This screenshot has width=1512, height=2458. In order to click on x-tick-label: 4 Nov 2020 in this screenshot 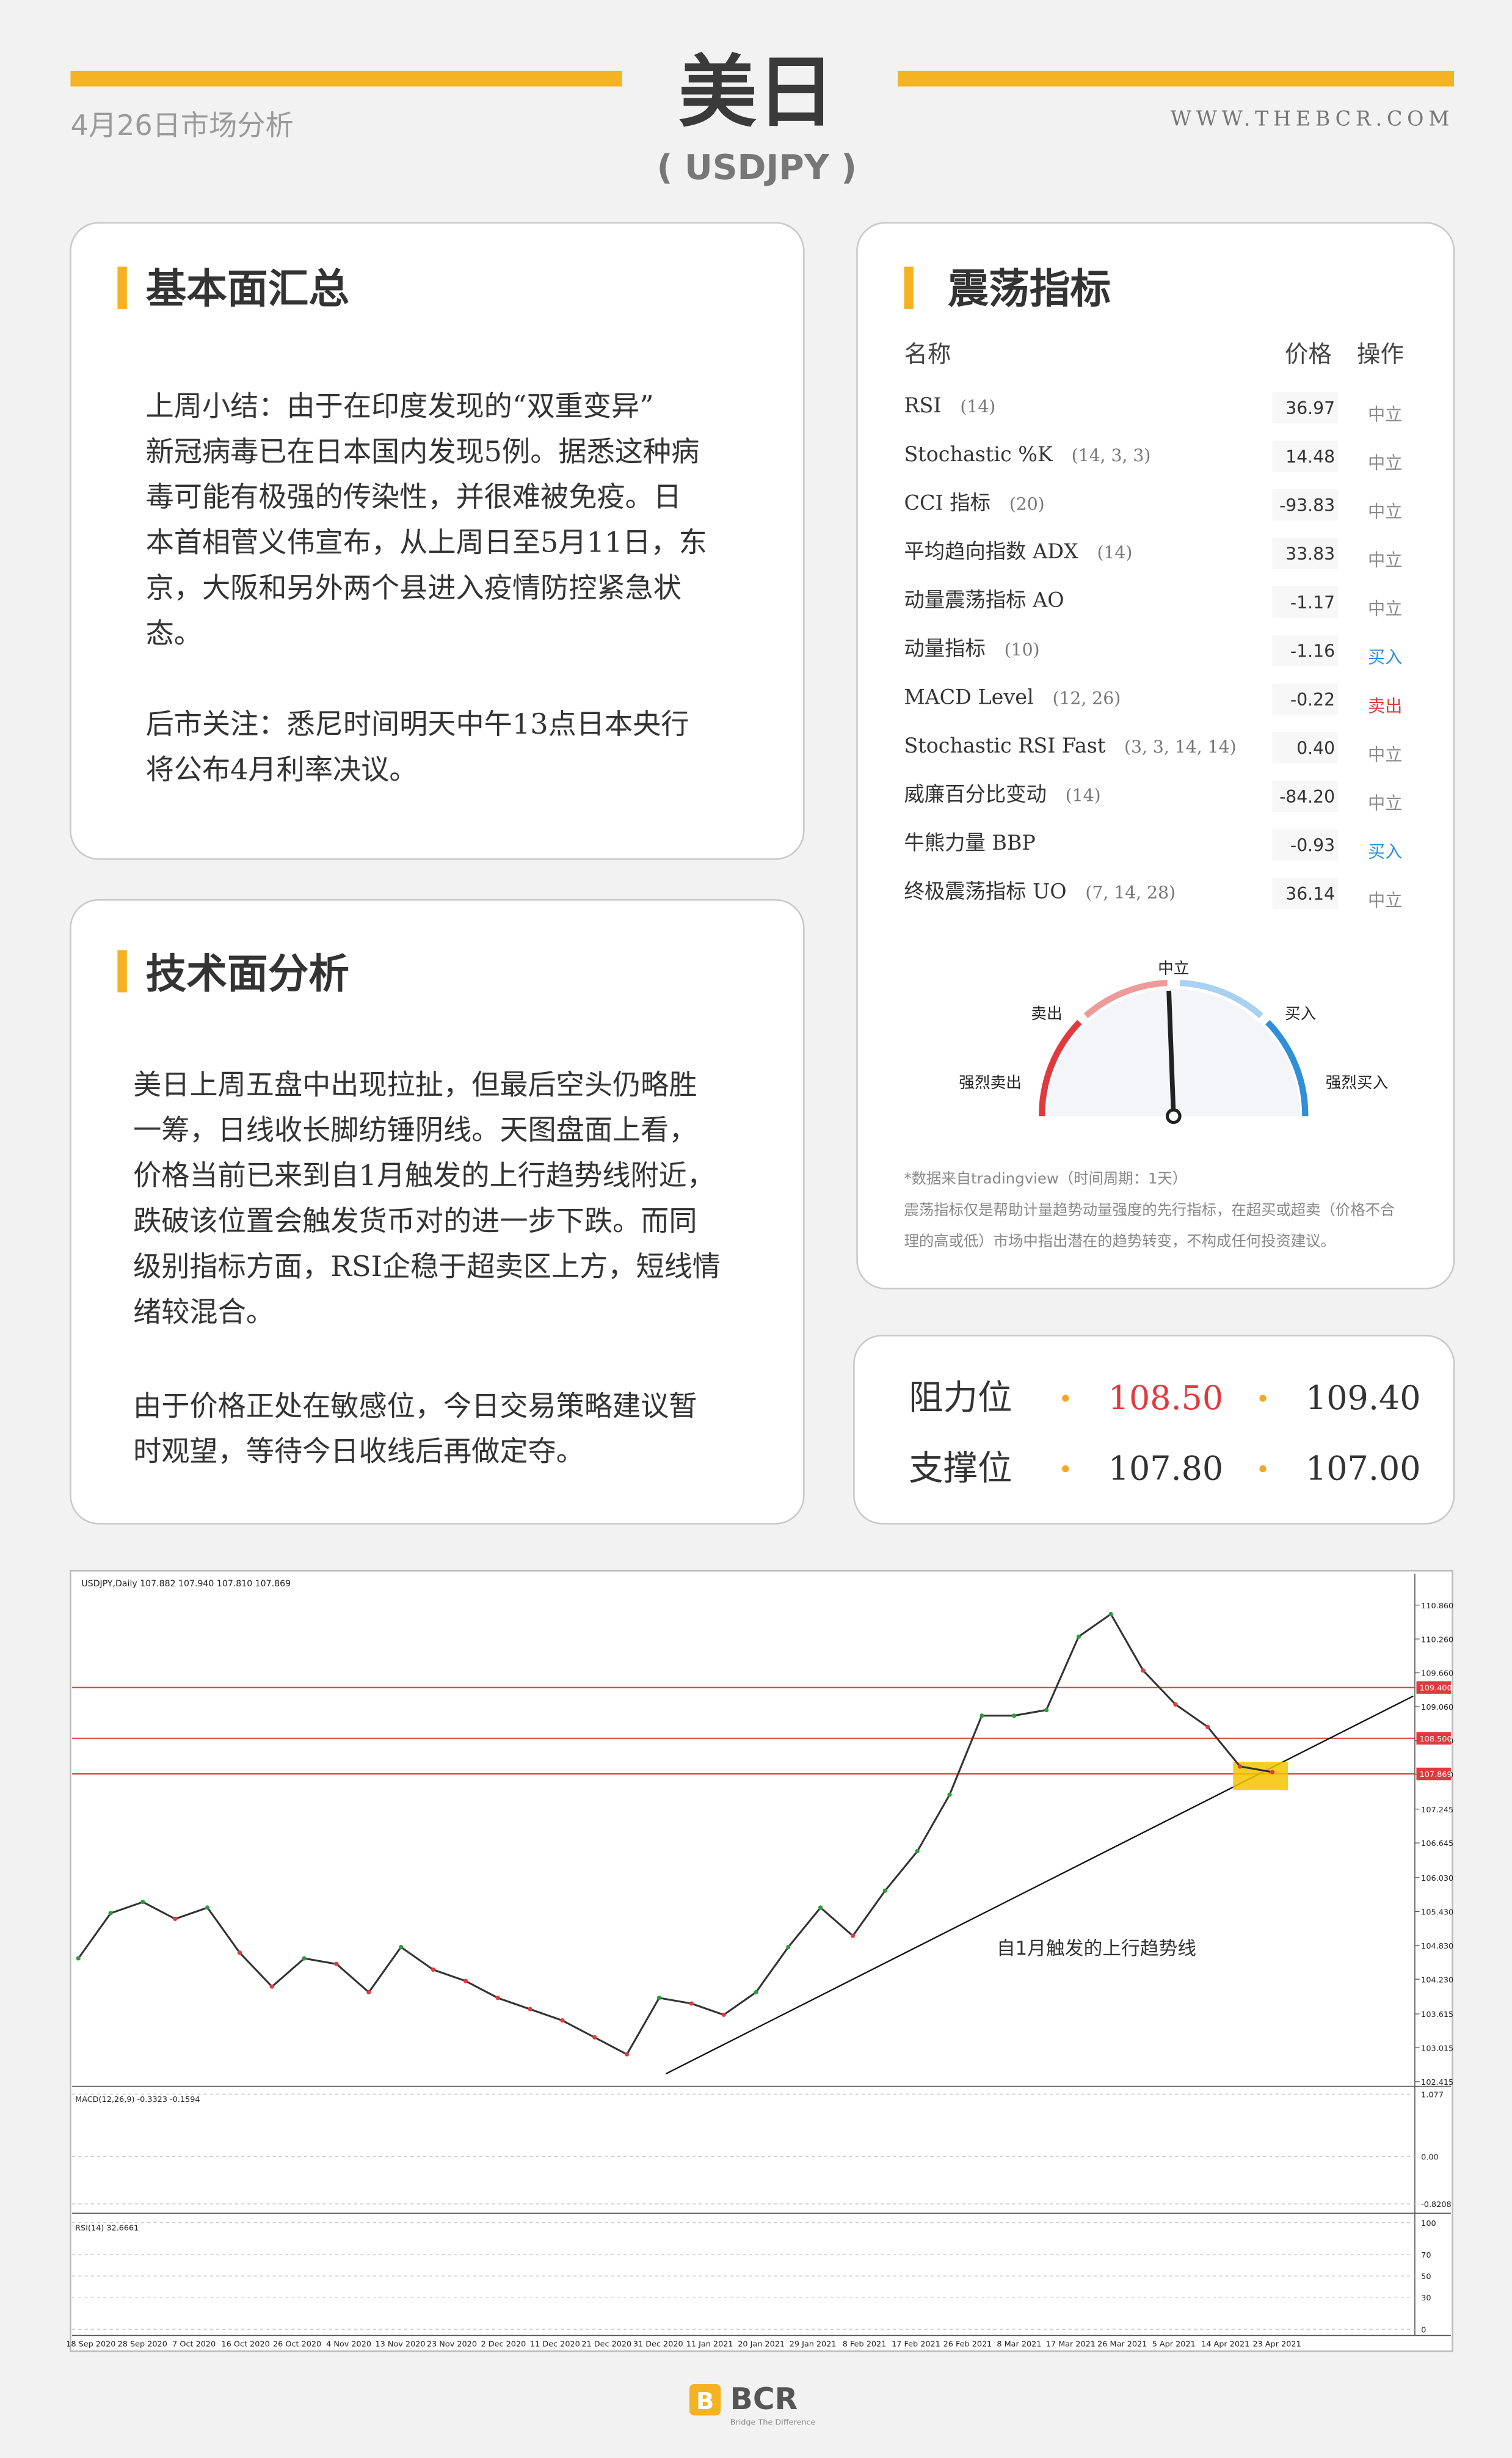, I will do `click(349, 2344)`.